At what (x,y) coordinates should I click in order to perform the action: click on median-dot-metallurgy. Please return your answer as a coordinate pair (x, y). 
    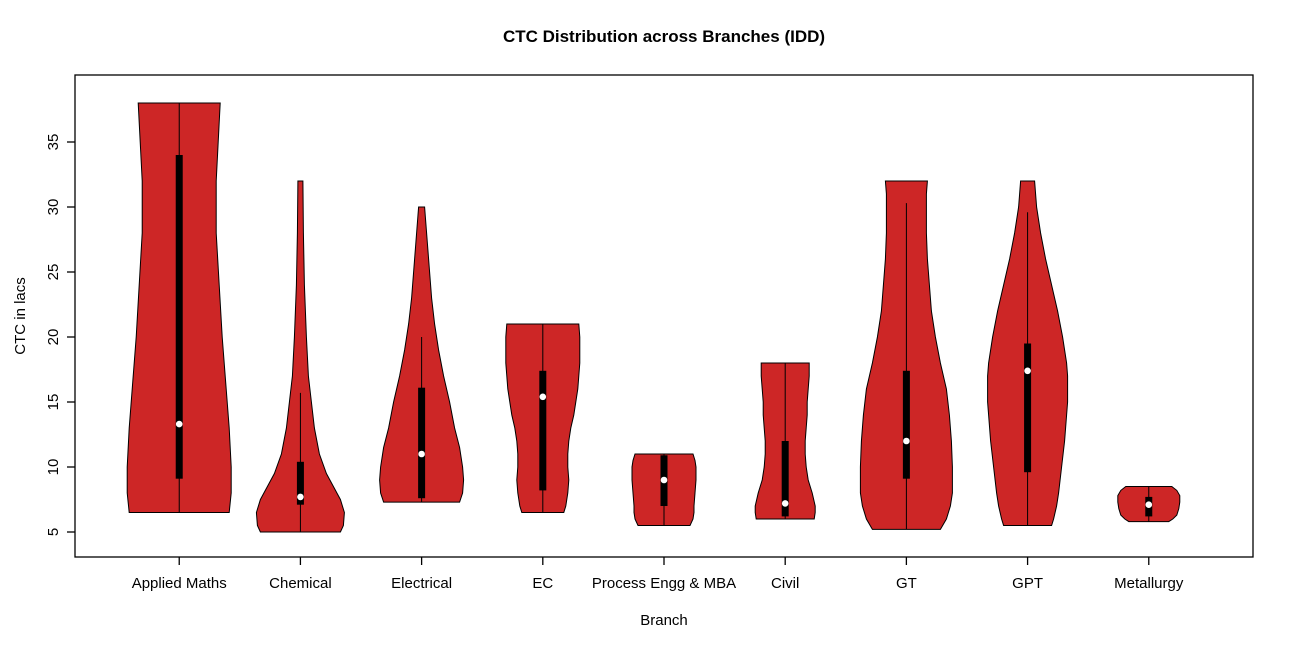
    Looking at the image, I should click on (1149, 505).